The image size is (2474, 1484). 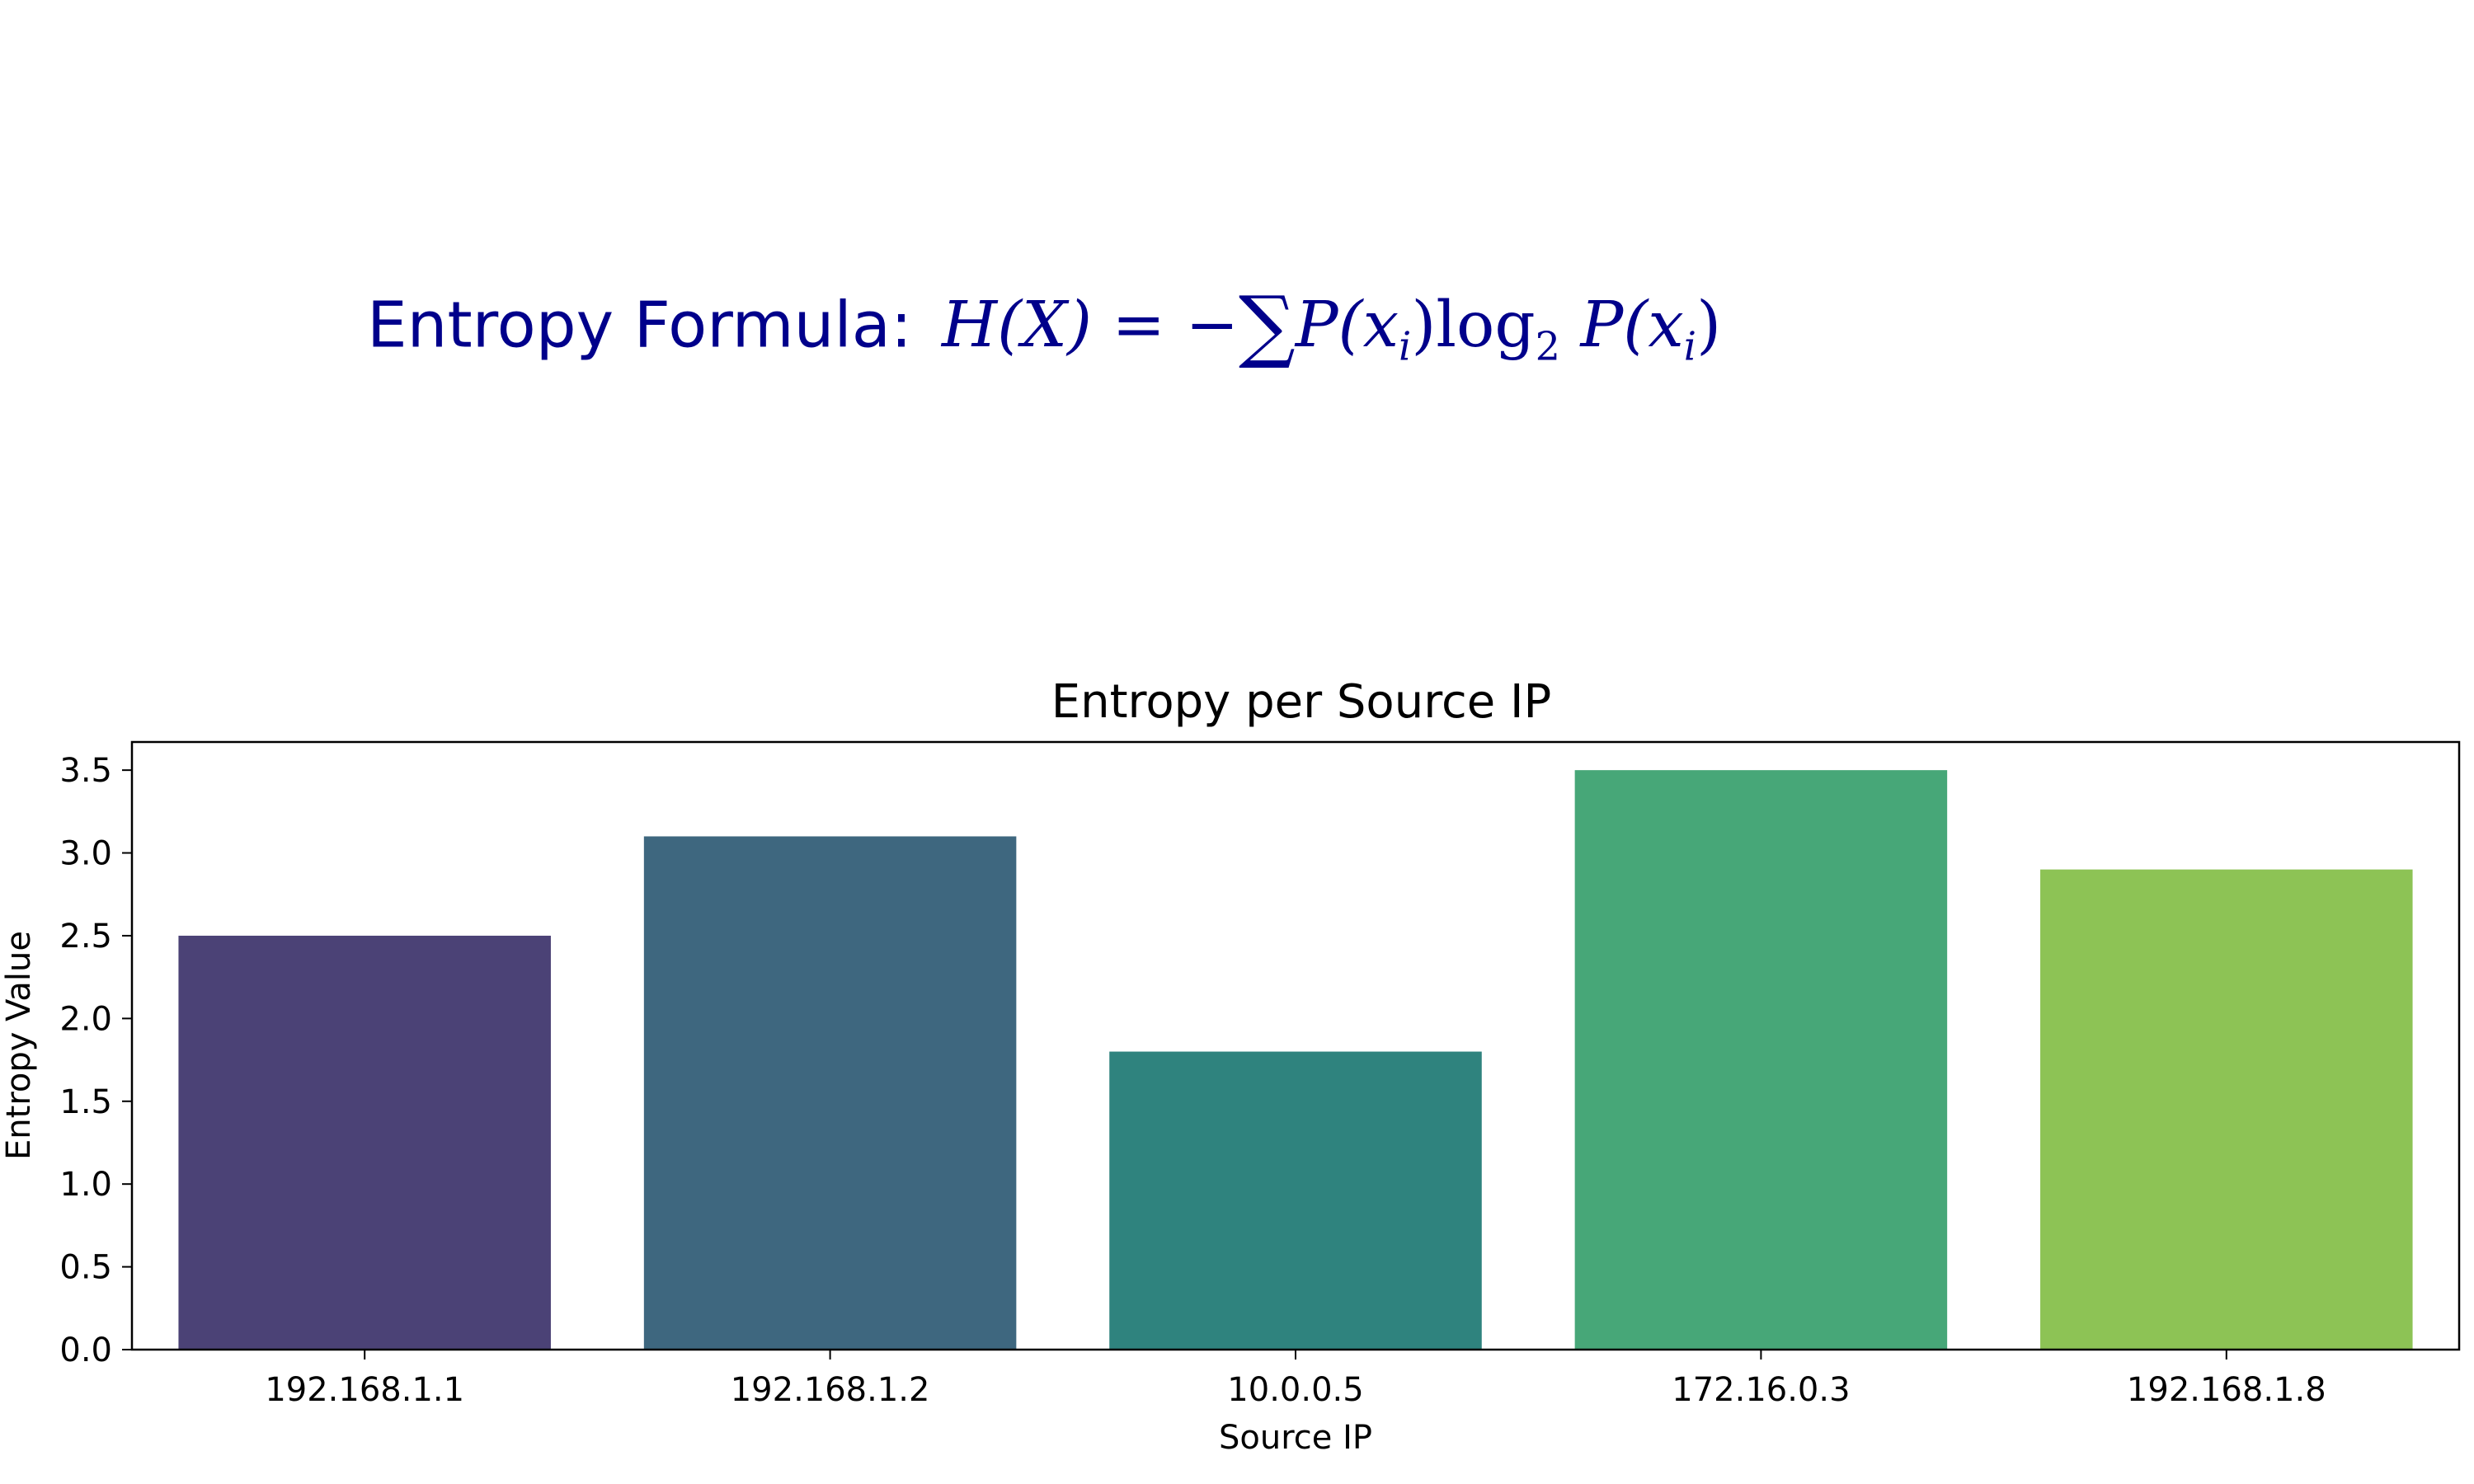 I want to click on x-tick-label: 192.168.1.2, so click(x=830, y=1390).